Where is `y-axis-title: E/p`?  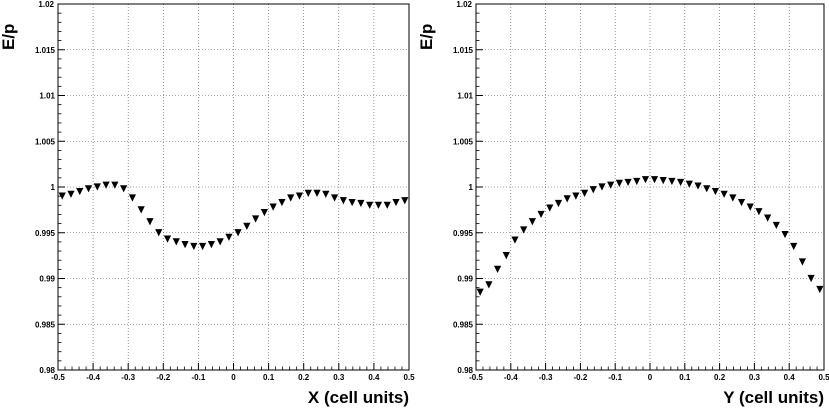 y-axis-title: E/p is located at coordinates (9, 37).